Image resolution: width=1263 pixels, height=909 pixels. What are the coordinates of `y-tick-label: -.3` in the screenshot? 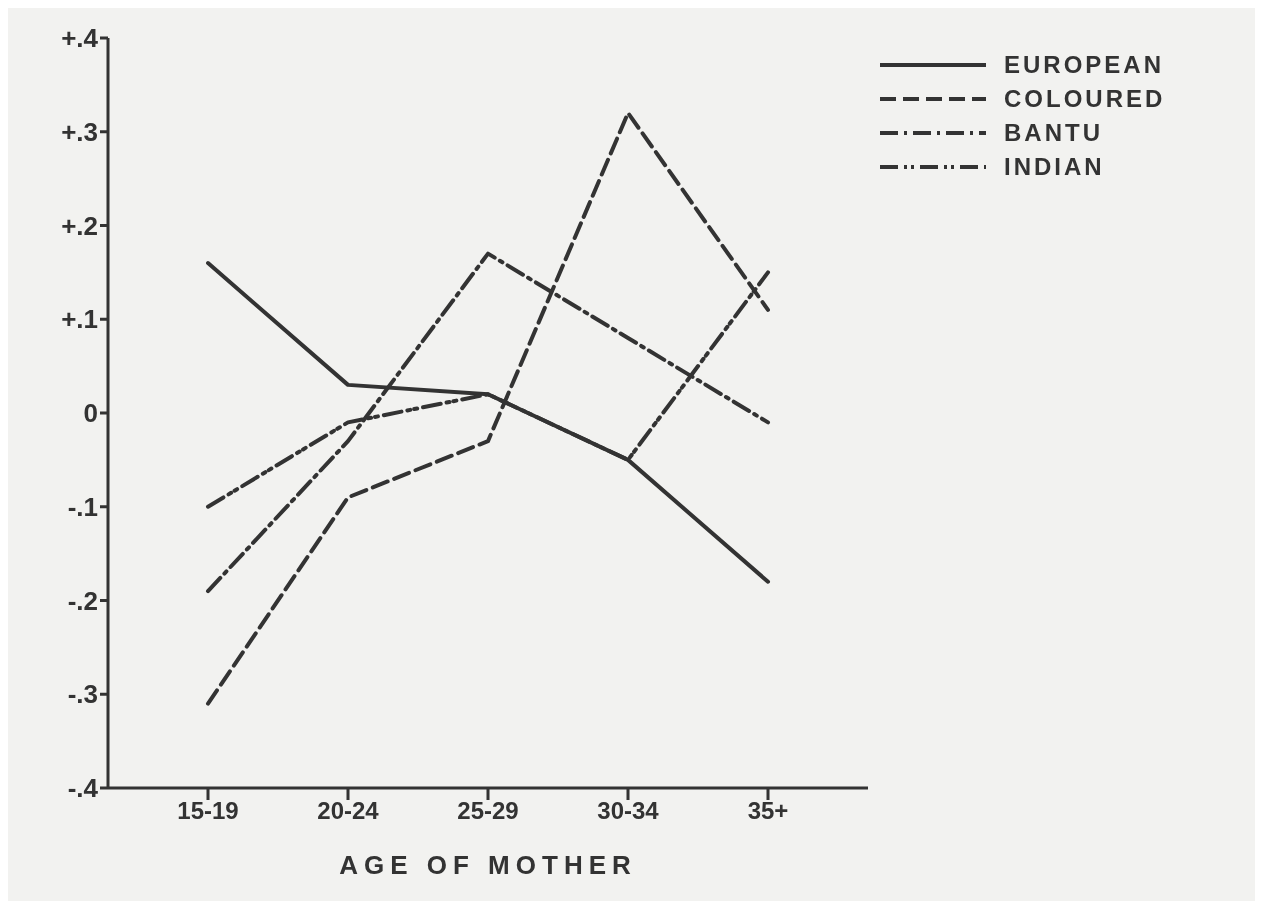 It's located at (82, 694).